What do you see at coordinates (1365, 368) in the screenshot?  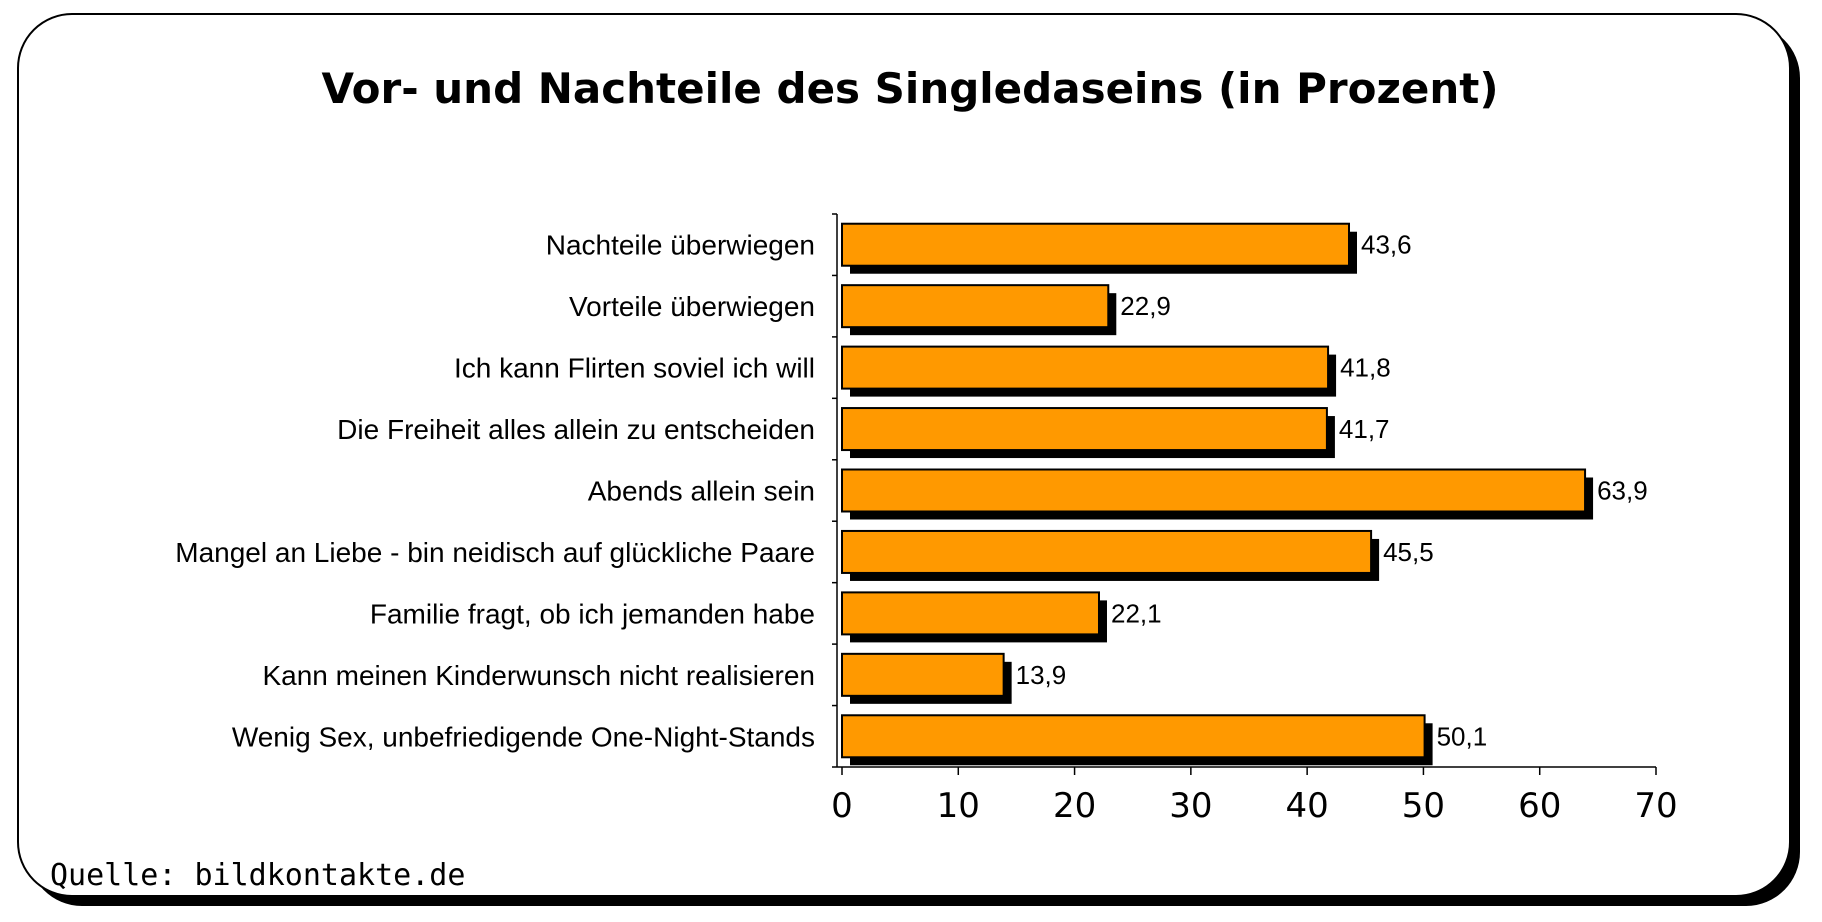 I see `data-label: 41,8` at bounding box center [1365, 368].